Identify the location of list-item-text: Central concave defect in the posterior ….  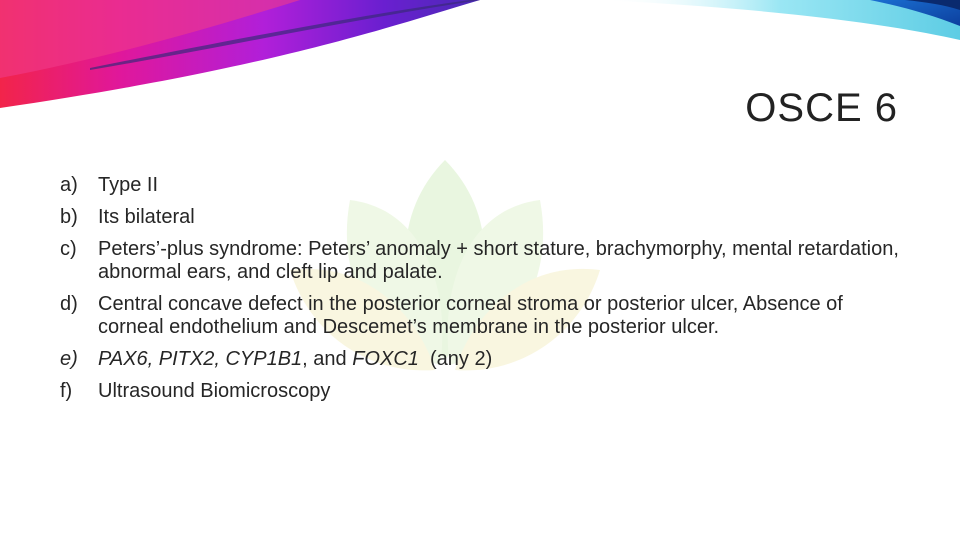
(470, 315).